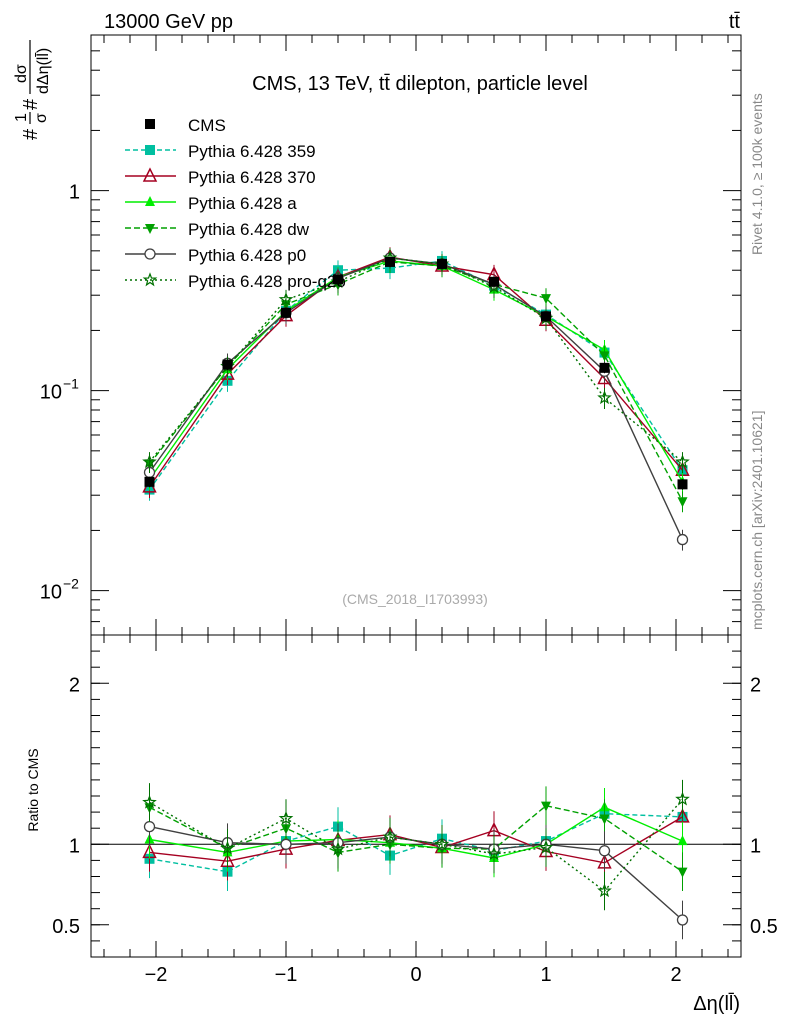 The height and width of the screenshot is (1024, 786). I want to click on legend-label: Pythia 6.428 370, so click(252, 177).